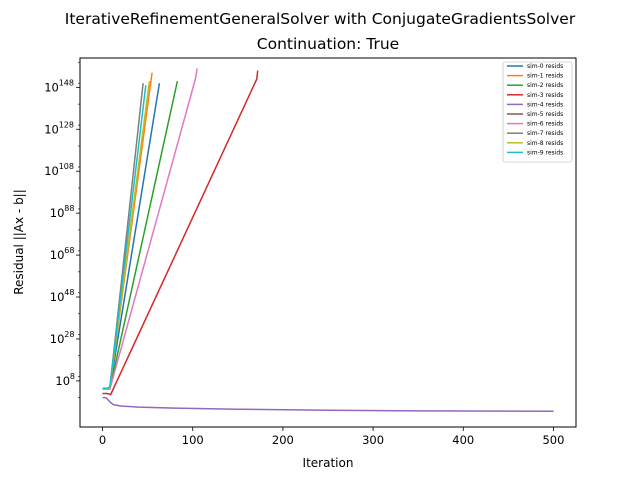 This screenshot has width=640, height=480. Describe the element at coordinates (102, 440) in the screenshot. I see `x-tick-label: 0` at that location.